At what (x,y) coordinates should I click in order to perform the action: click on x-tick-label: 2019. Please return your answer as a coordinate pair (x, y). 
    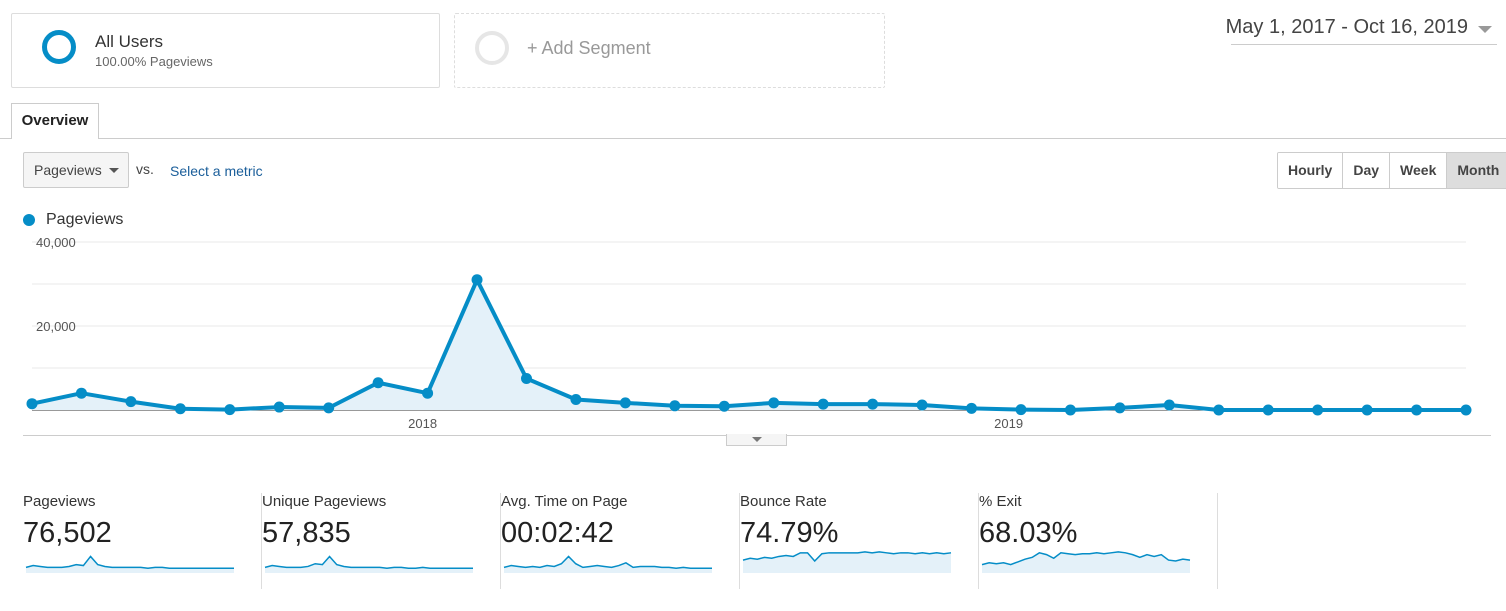
    Looking at the image, I should click on (1008, 423).